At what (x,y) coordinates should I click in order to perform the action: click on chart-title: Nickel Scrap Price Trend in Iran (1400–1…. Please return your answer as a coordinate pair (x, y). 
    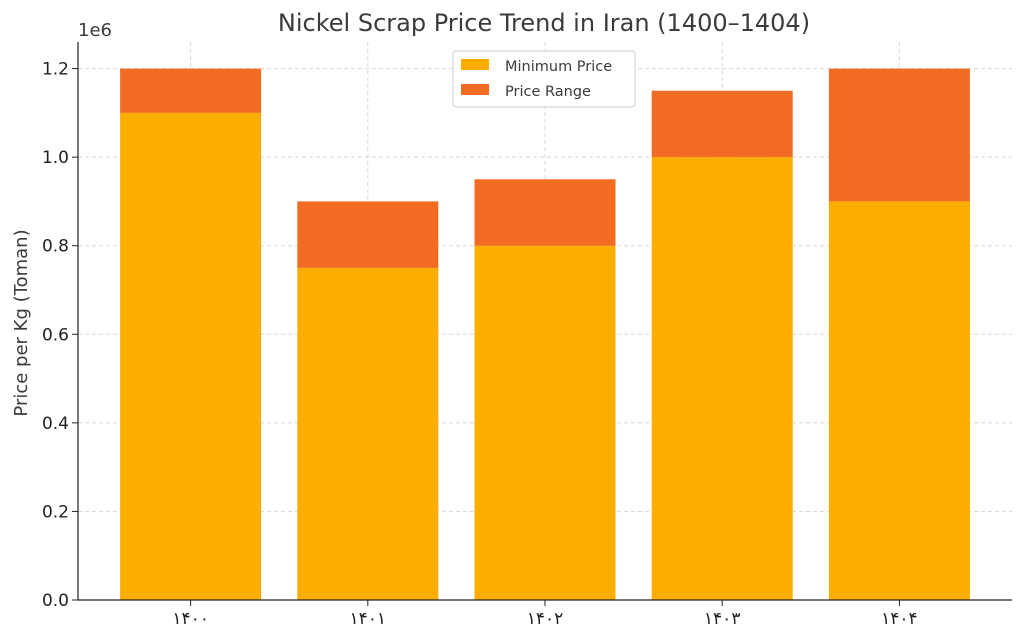
    Looking at the image, I should click on (544, 23).